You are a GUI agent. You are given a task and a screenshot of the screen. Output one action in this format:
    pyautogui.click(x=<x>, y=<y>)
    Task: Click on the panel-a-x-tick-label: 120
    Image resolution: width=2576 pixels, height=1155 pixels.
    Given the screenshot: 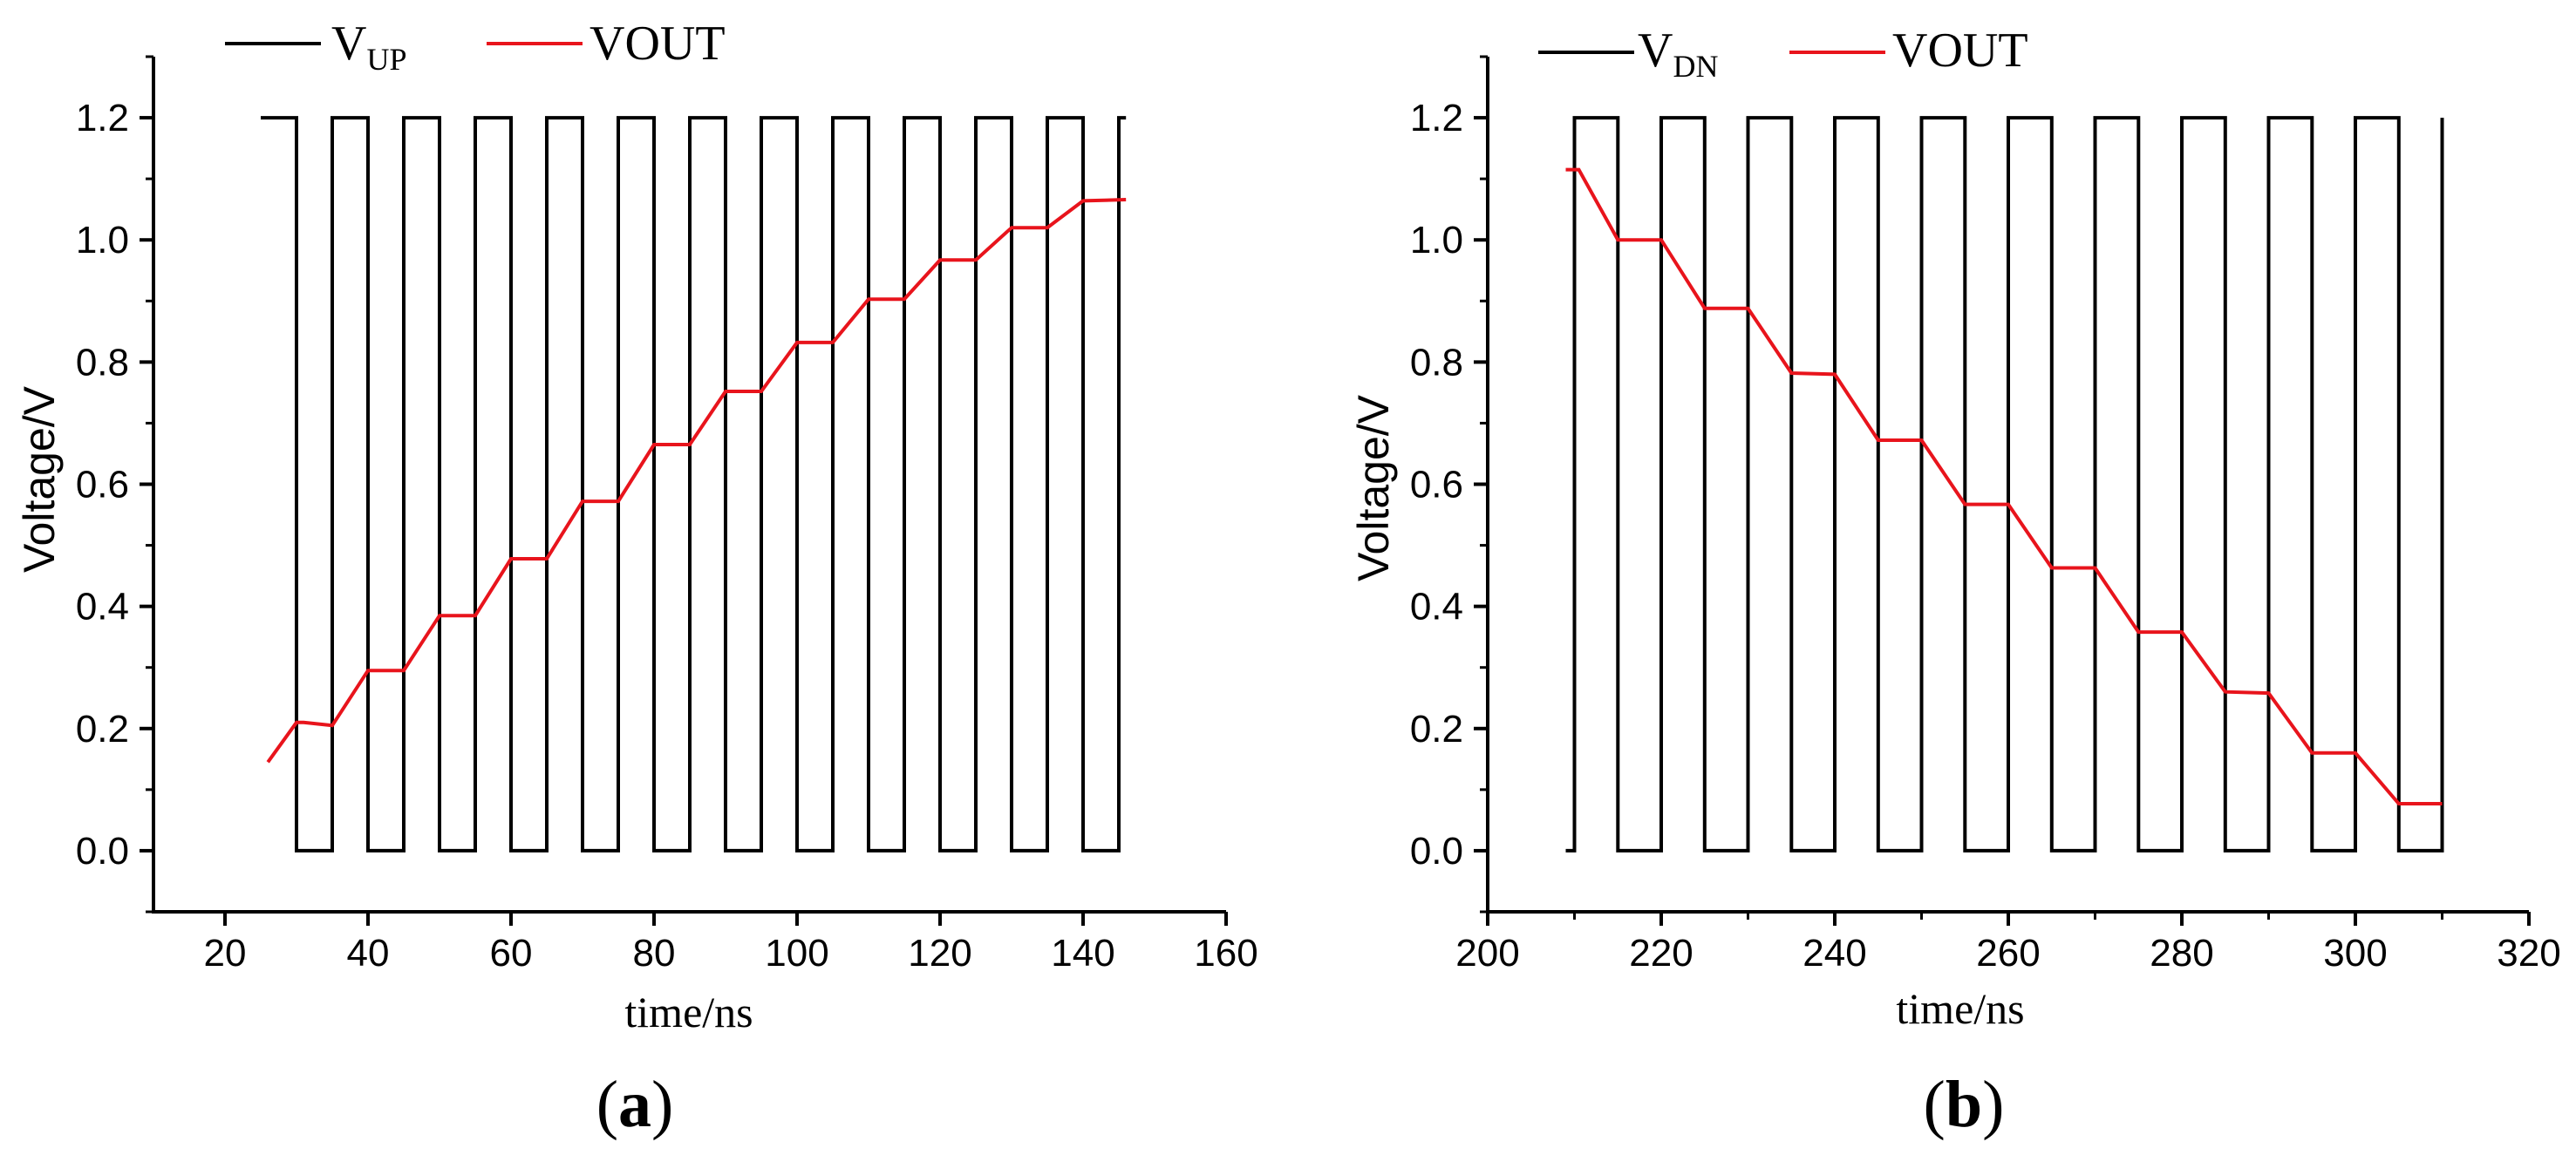 What is the action you would take?
    pyautogui.click(x=939, y=953)
    